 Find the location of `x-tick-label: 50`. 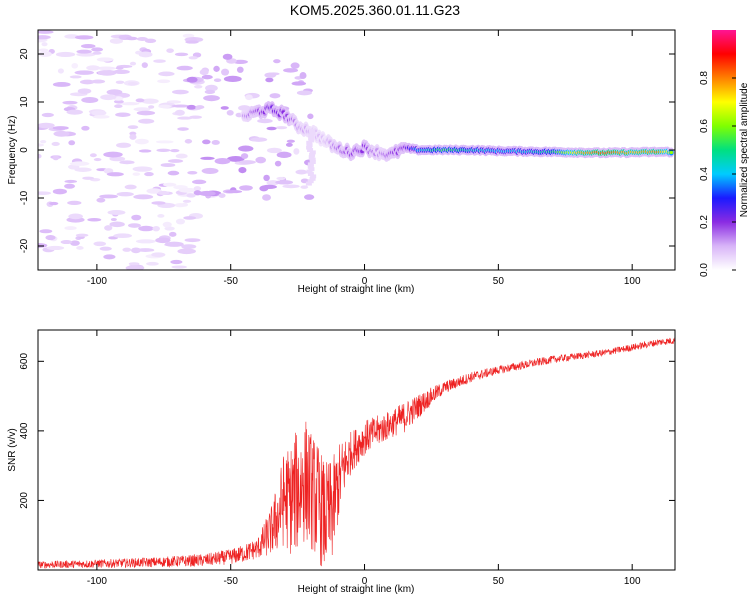

x-tick-label: 50 is located at coordinates (499, 581).